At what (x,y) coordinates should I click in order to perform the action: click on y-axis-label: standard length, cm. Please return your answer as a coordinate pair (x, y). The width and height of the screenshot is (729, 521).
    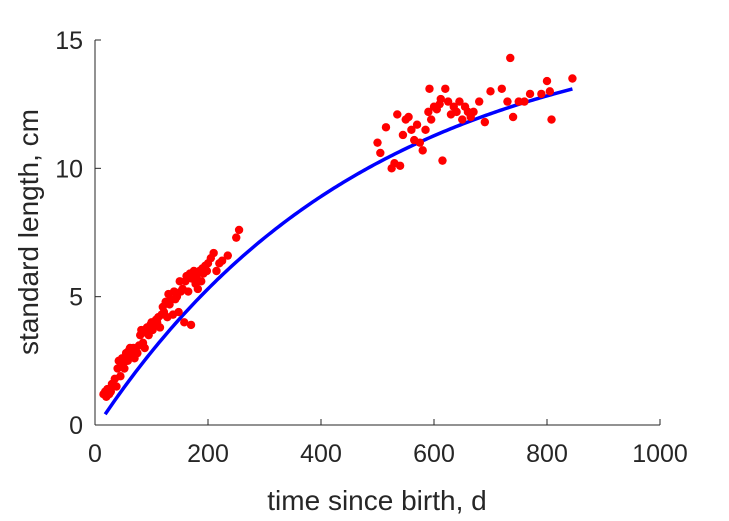
    Looking at the image, I should click on (28, 232).